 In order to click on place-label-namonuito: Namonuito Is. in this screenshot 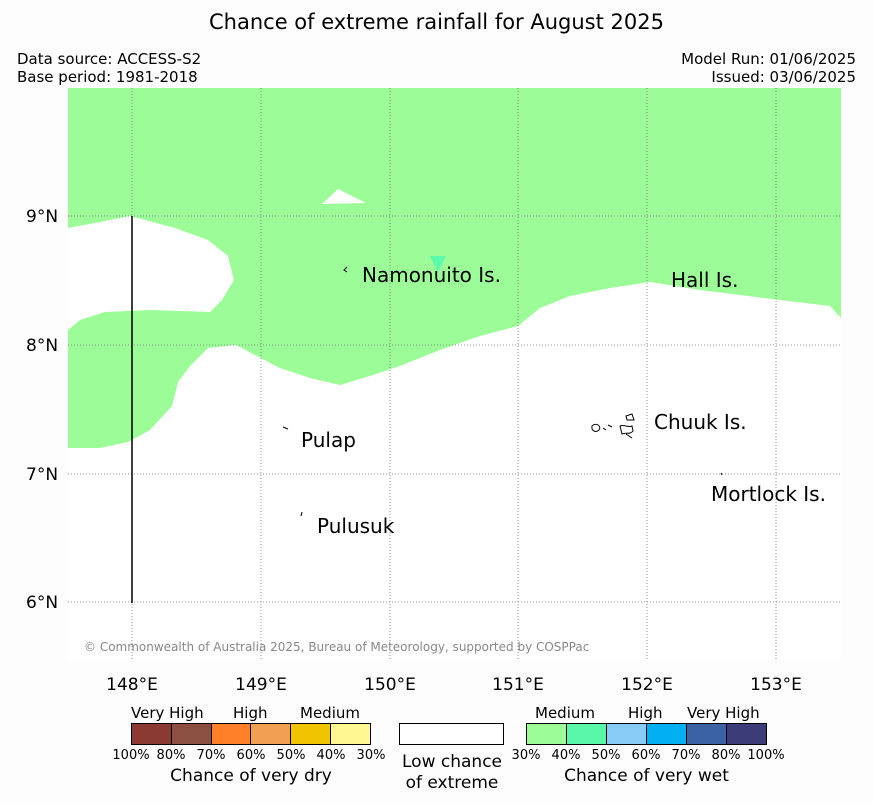, I will do `click(431, 275)`.